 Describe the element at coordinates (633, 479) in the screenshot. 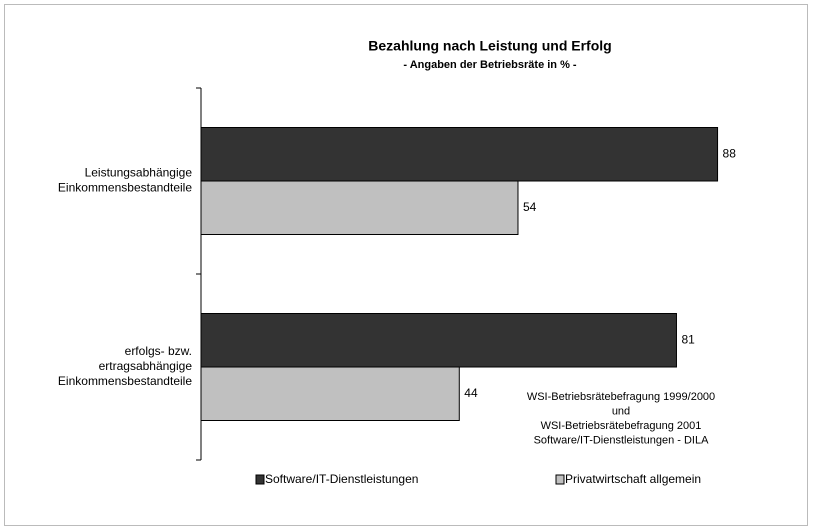

I see `legend-label: Privatwirtschaft allgemein` at that location.